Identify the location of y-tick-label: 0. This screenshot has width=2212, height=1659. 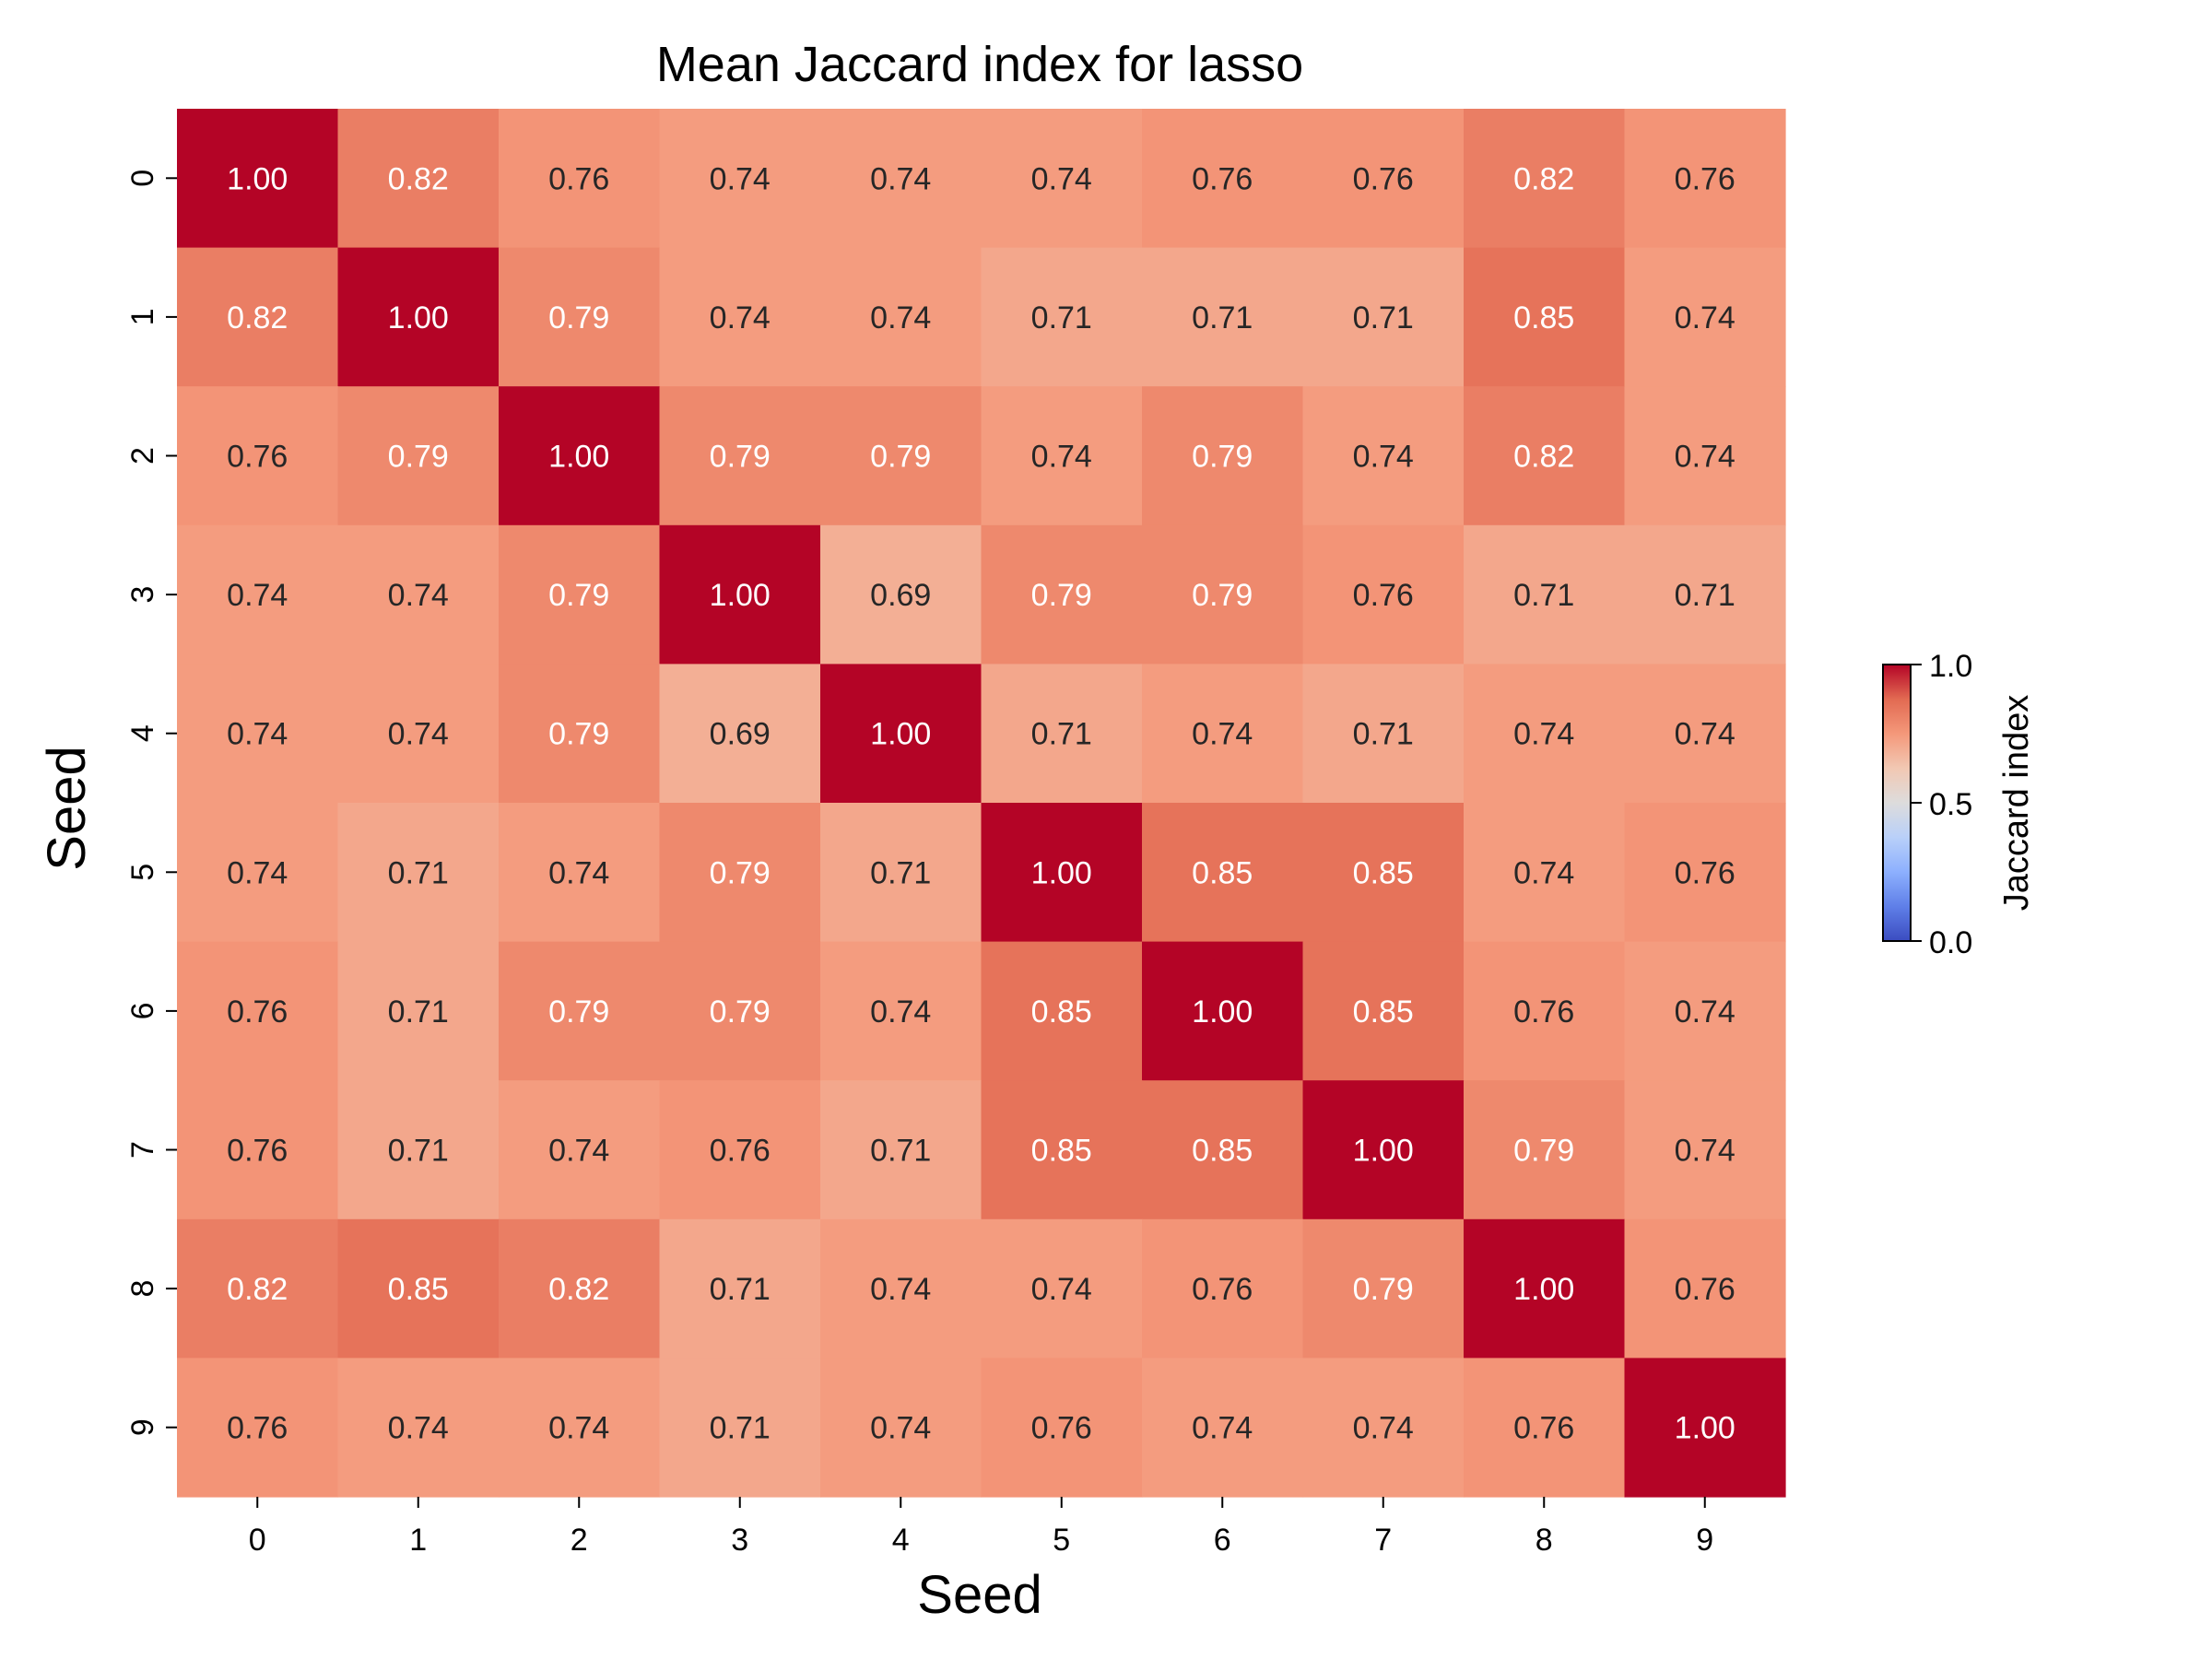
(142, 178).